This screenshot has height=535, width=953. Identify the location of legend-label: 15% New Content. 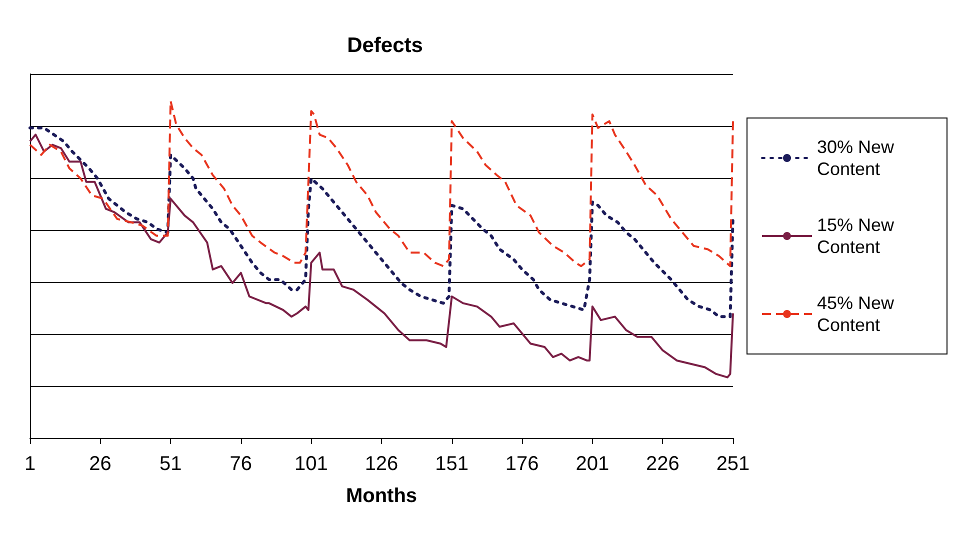
(858, 236).